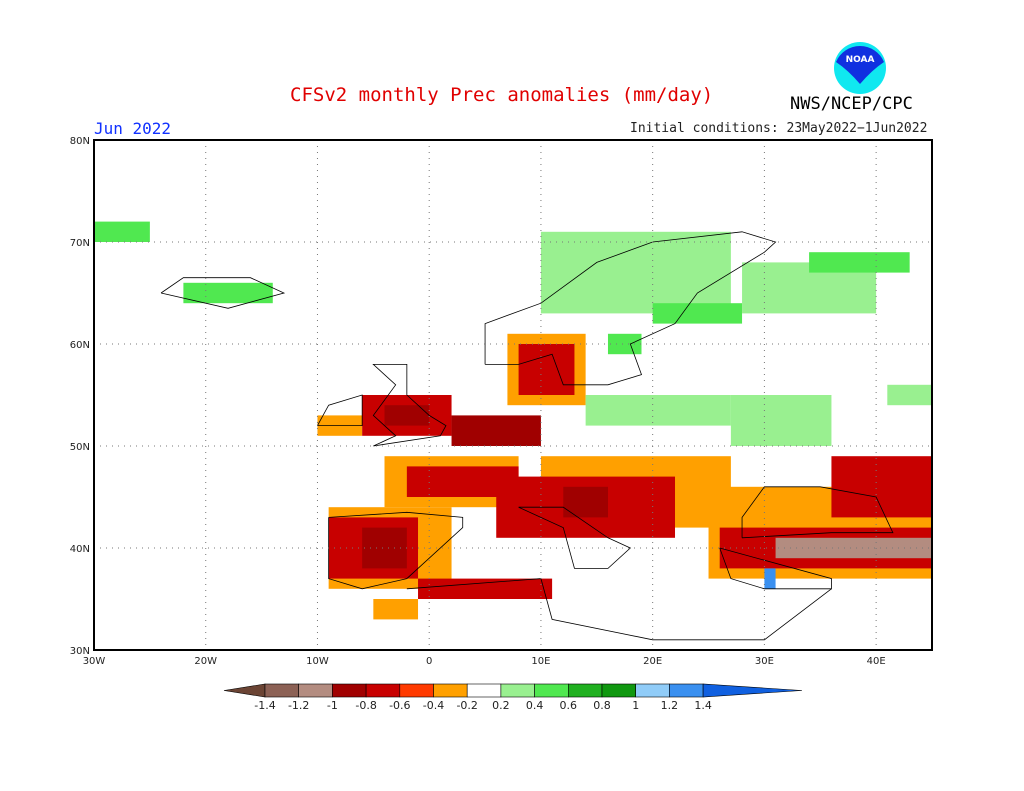  I want to click on colorbar-label: -1.2, so click(298, 705).